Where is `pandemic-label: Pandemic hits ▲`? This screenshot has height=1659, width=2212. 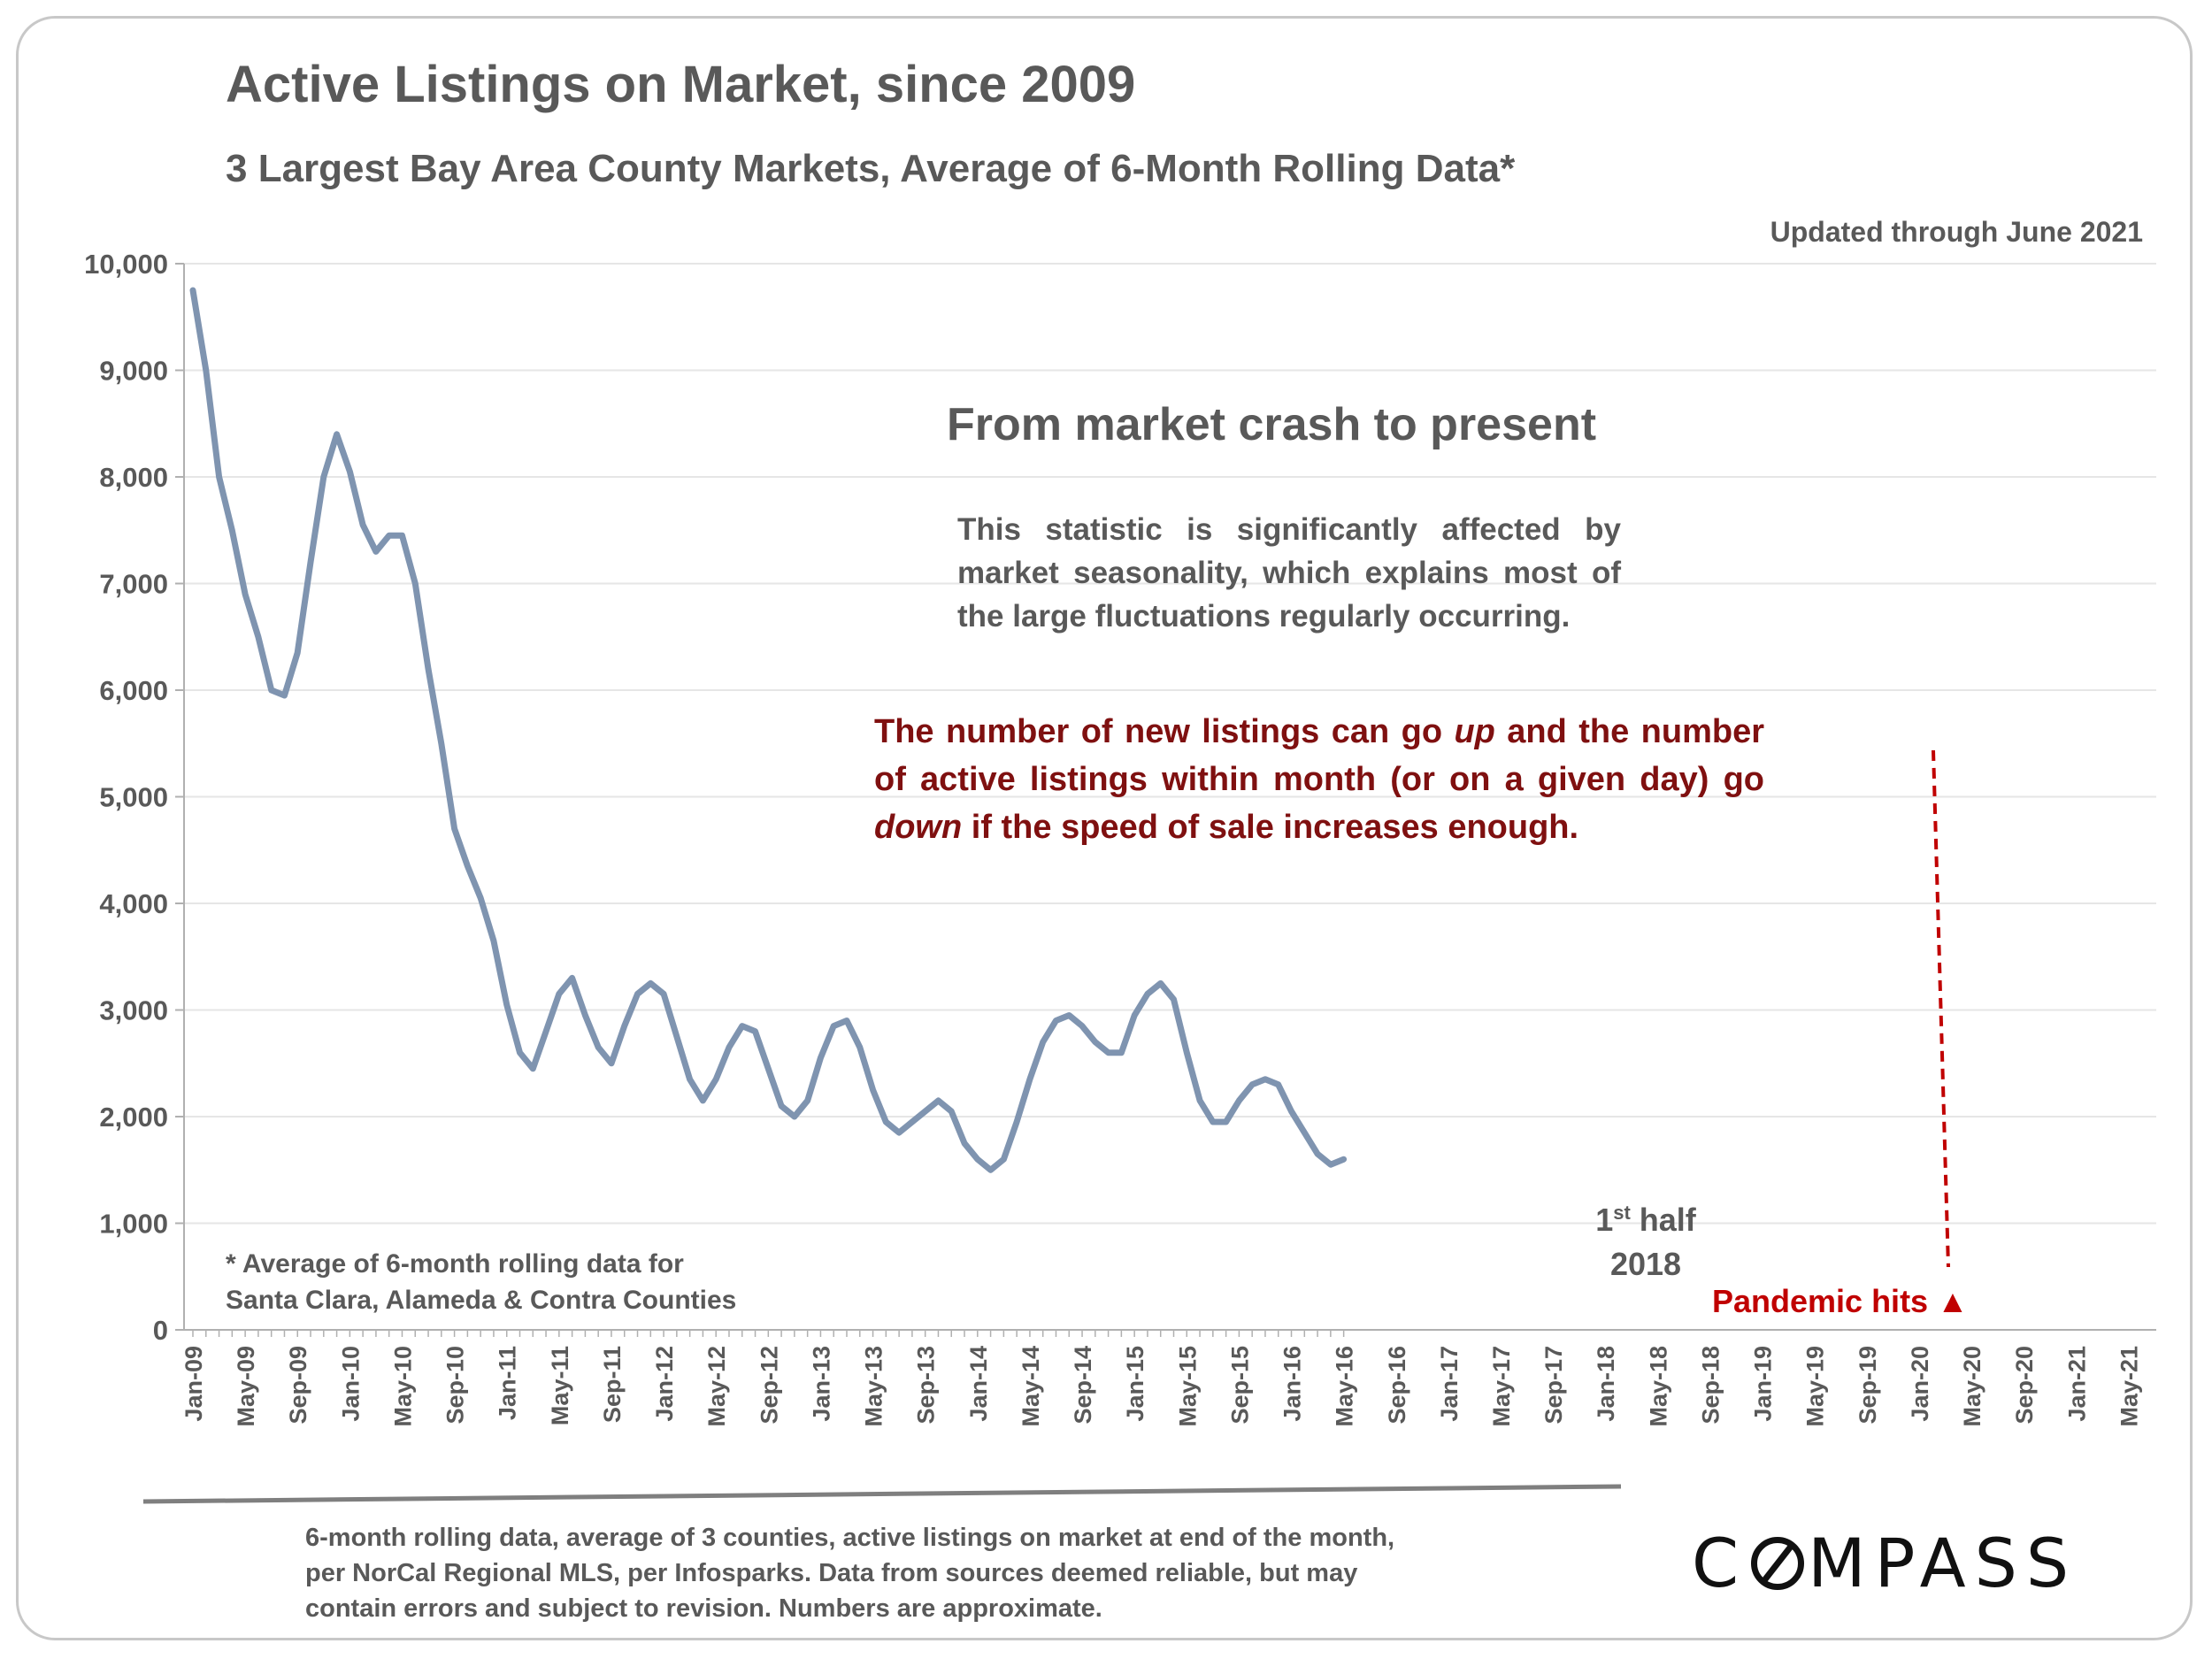
pandemic-label: Pandemic hits ▲ is located at coordinates (1841, 1302).